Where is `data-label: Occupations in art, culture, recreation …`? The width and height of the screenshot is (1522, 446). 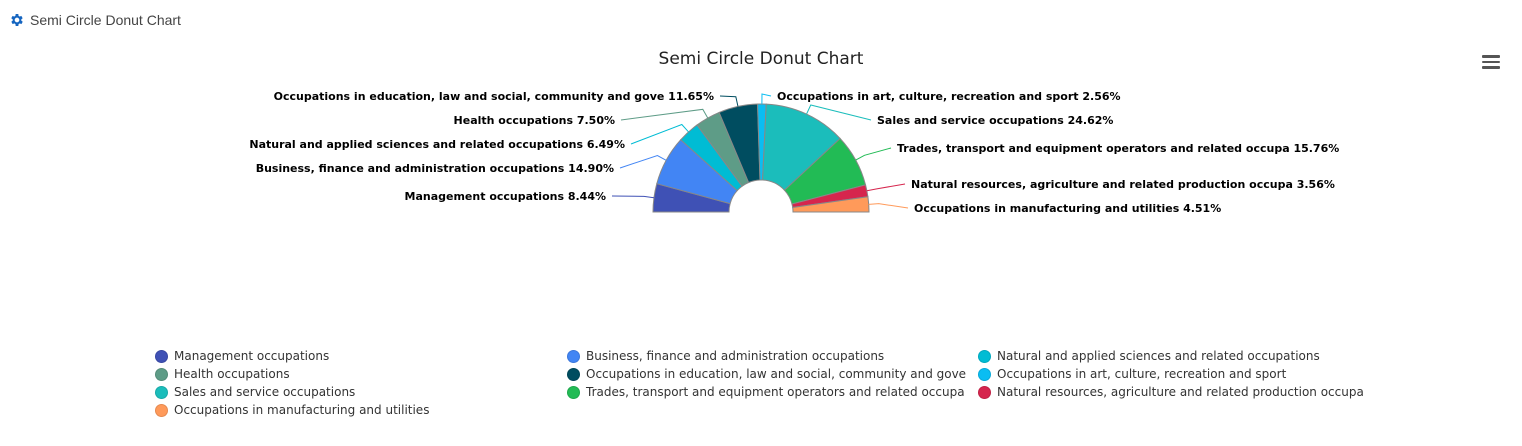
data-label: Occupations in art, culture, recreation … is located at coordinates (949, 96).